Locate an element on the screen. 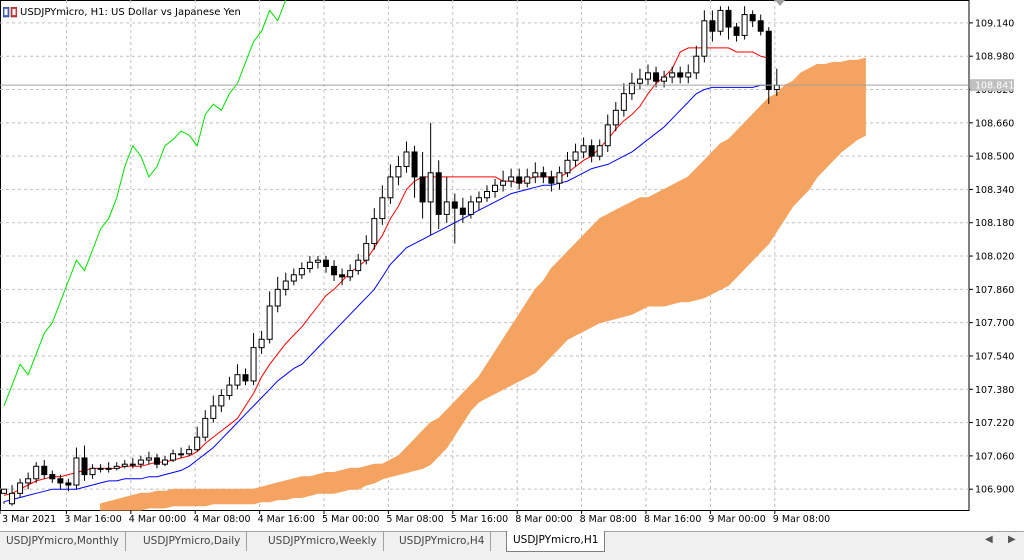 Image resolution: width=1024 pixels, height=560 pixels. tab-h1: USDJPYmicro,H1 is located at coordinates (556, 541).